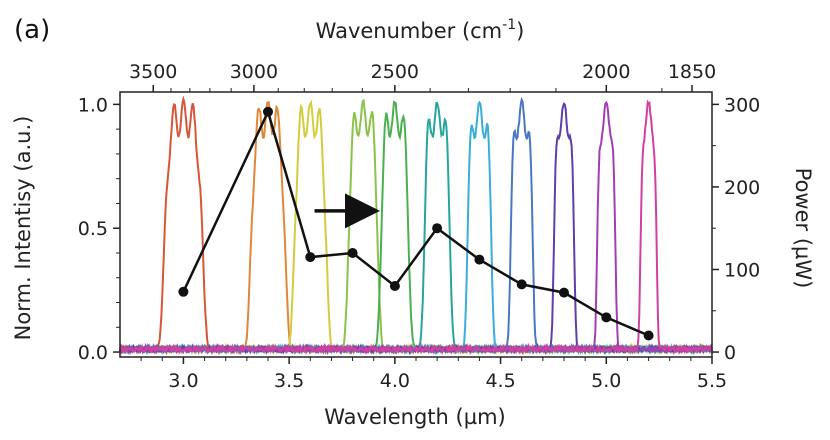  I want to click on y2-tick-label-2: 100, so click(742, 270).